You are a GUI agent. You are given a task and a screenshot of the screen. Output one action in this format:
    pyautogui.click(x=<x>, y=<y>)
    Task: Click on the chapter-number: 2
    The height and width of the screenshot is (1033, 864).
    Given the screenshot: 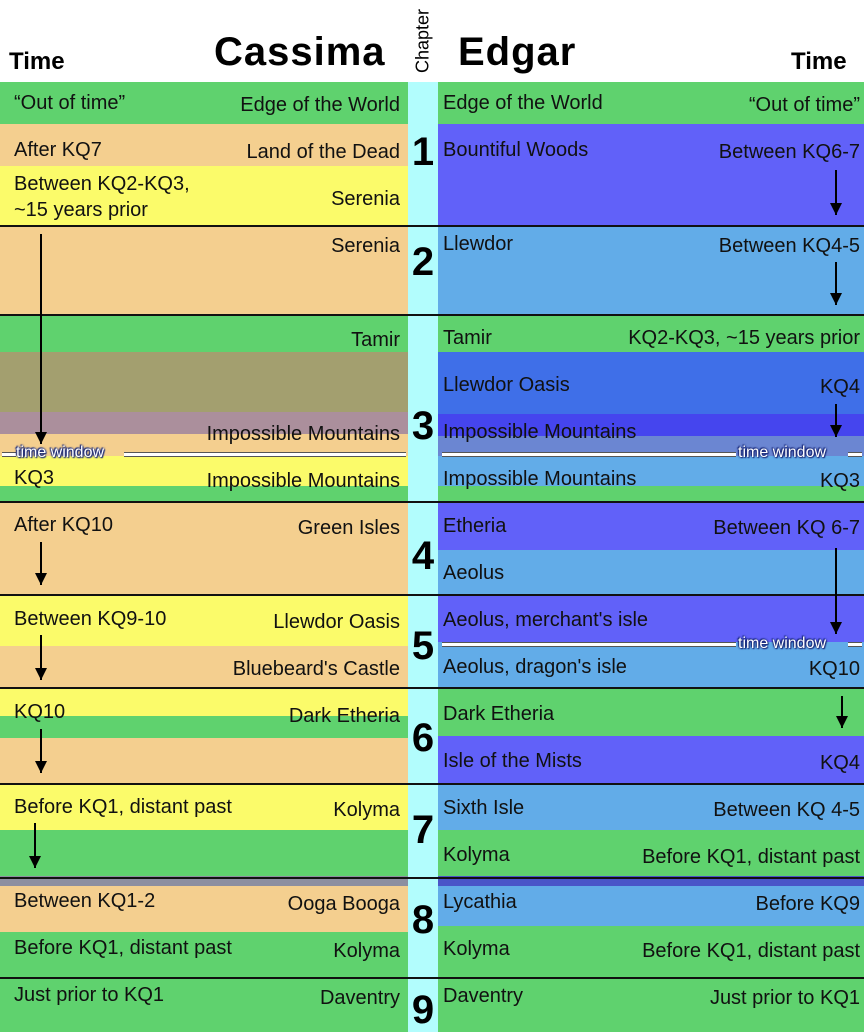 What is the action you would take?
    pyautogui.click(x=423, y=262)
    